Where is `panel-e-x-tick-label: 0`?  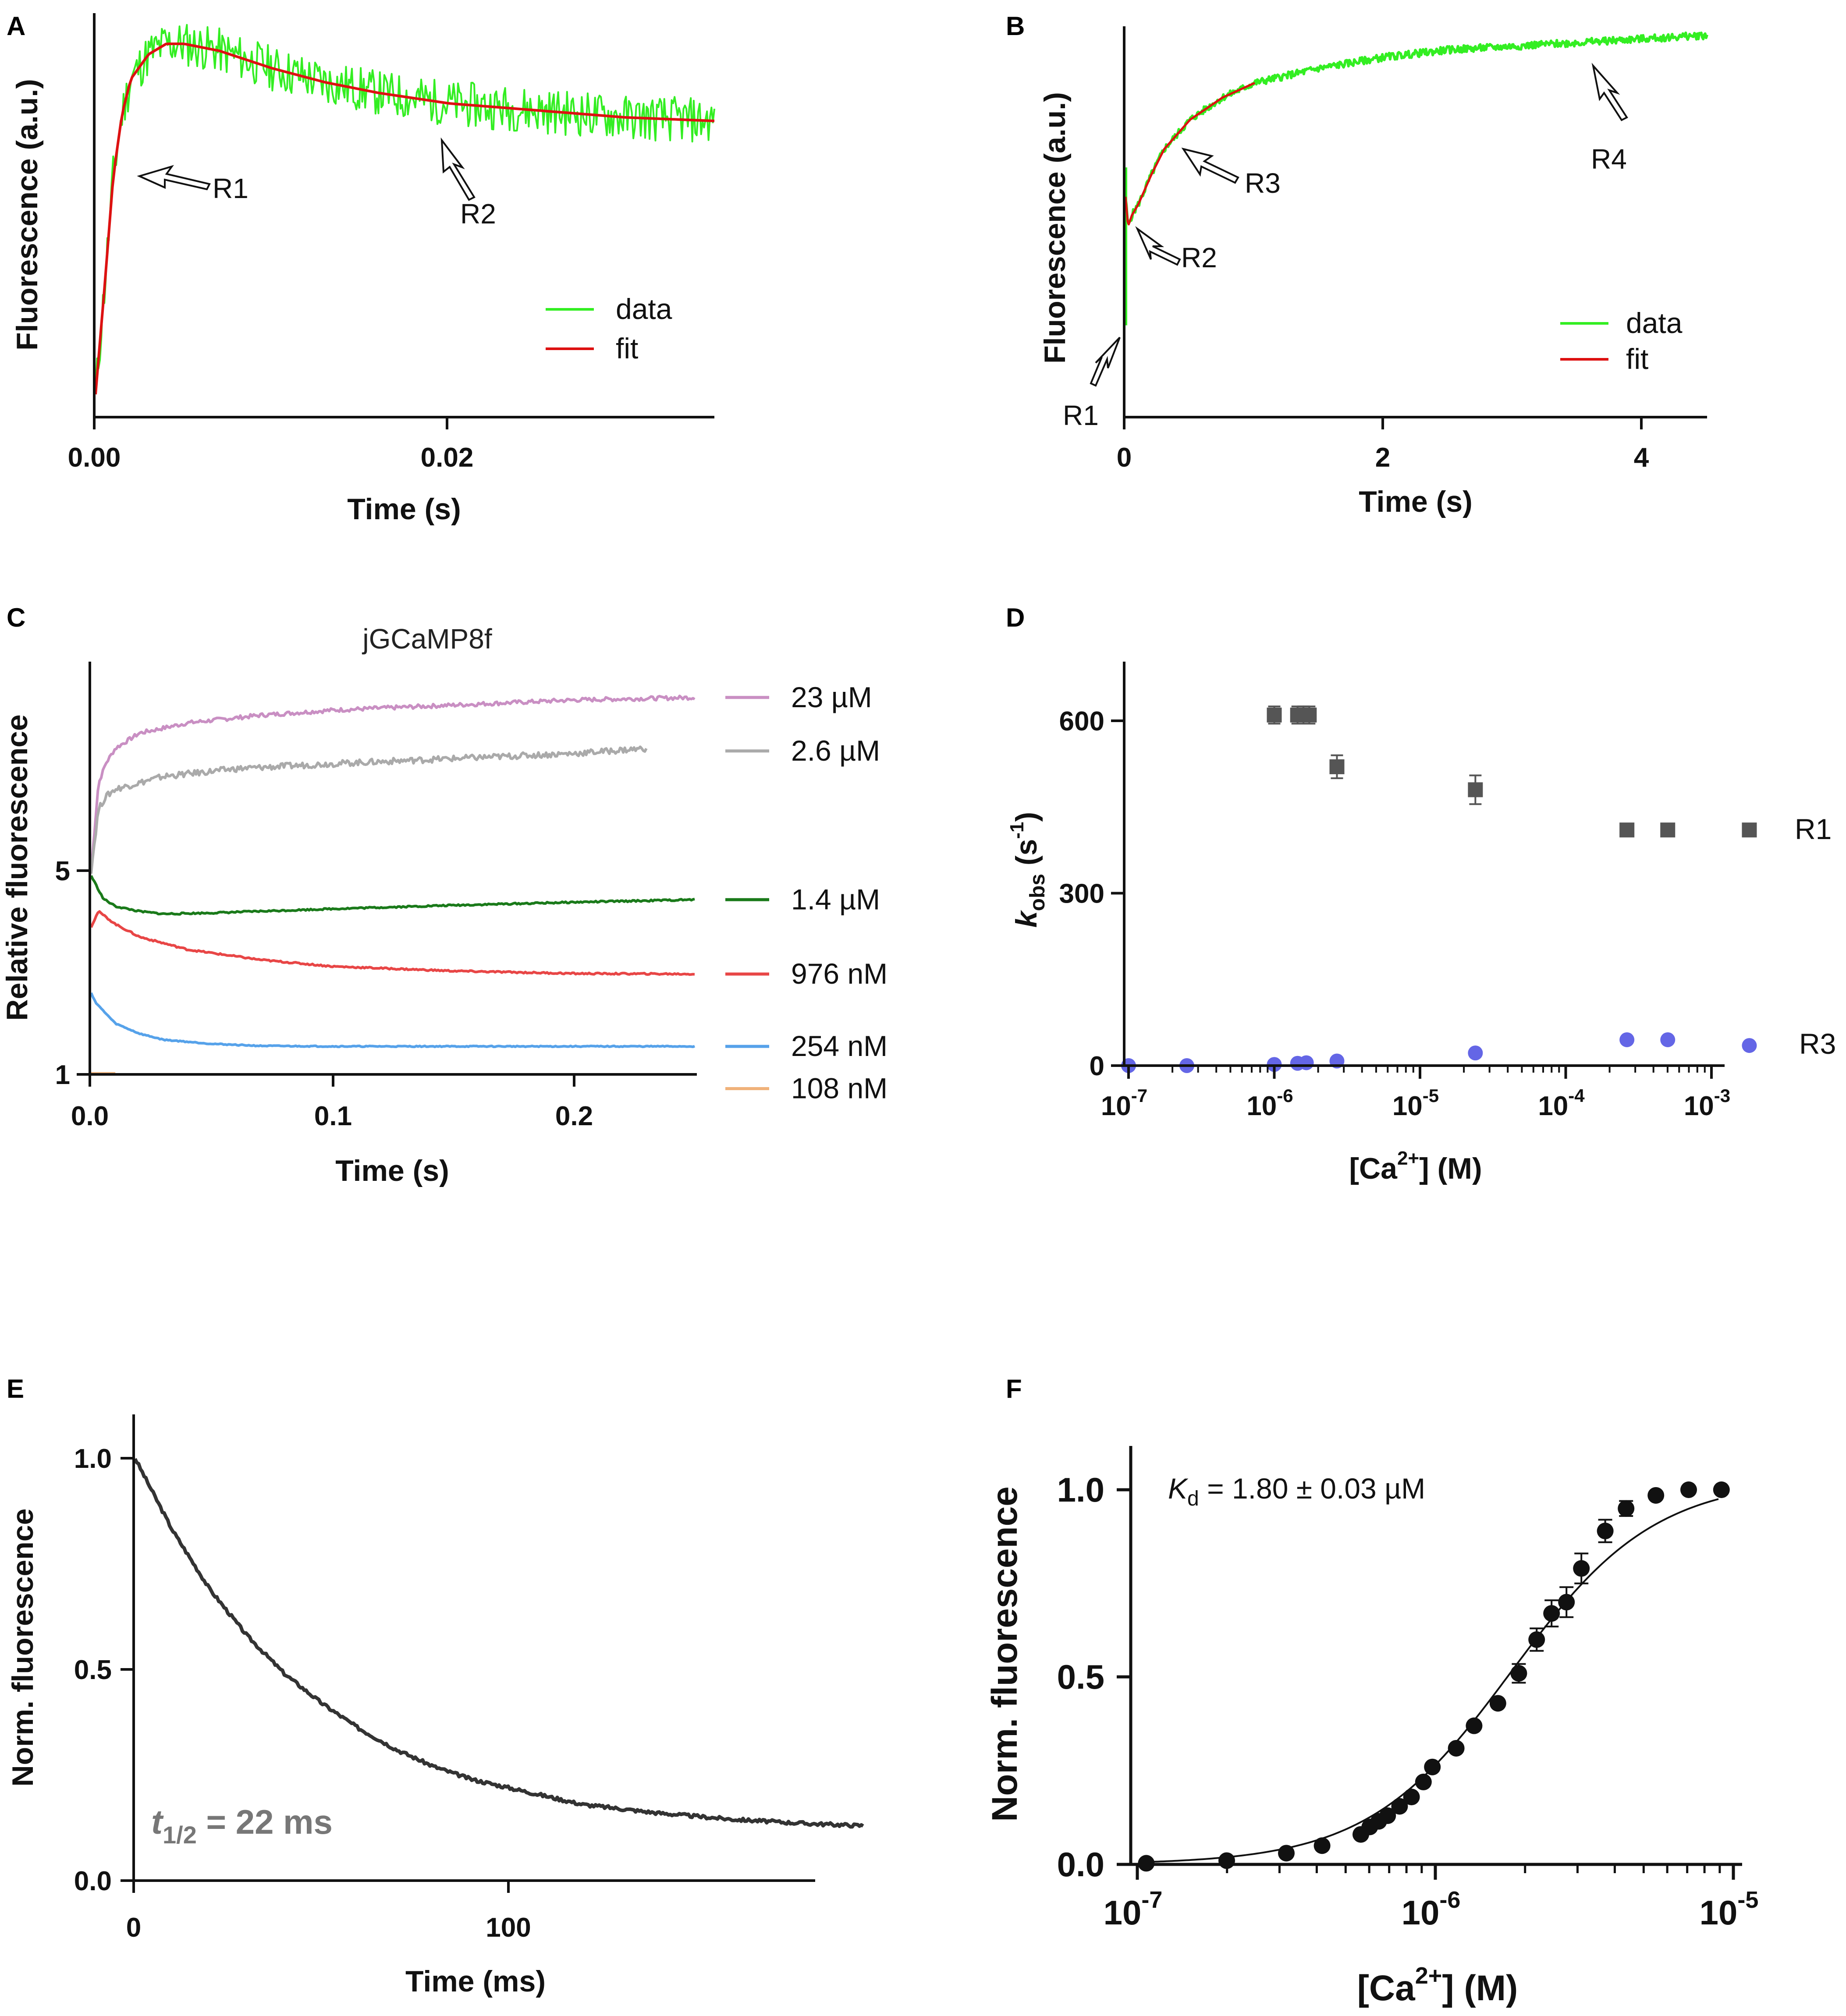
panel-e-x-tick-label: 0 is located at coordinates (133, 1928).